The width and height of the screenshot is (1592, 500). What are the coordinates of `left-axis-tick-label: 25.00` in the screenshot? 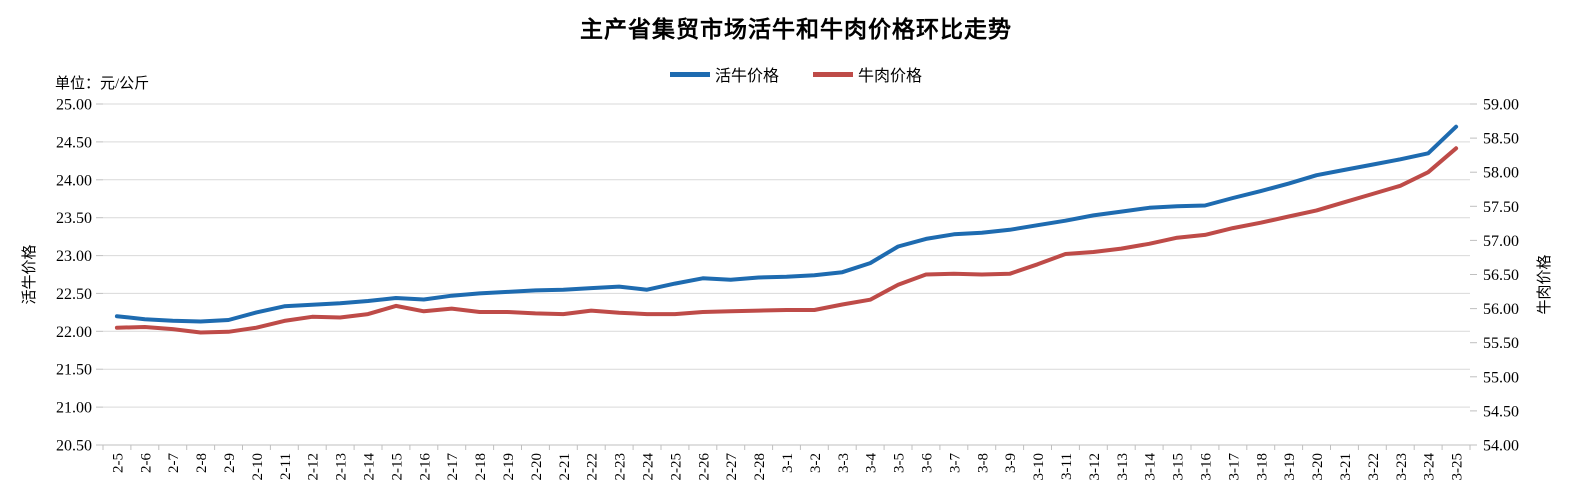 It's located at (74, 105).